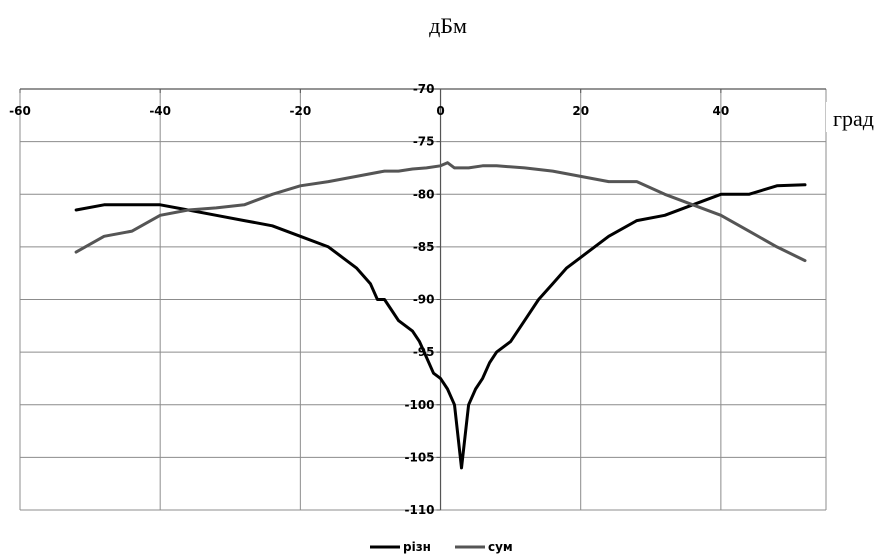 This screenshot has width=896, height=554. I want to click on x-axis-title: град, so click(853, 118).